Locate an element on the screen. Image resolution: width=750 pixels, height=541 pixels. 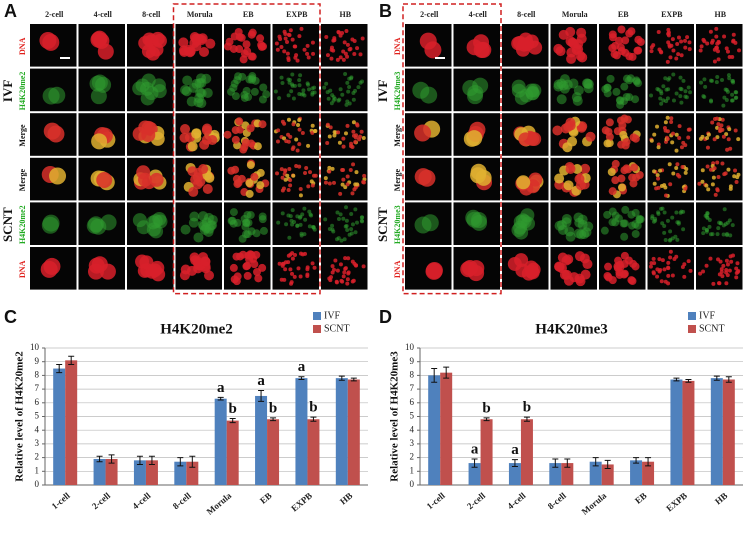
y-axis-label: Relative level of H4K20me3 is located at coordinates (395, 416).